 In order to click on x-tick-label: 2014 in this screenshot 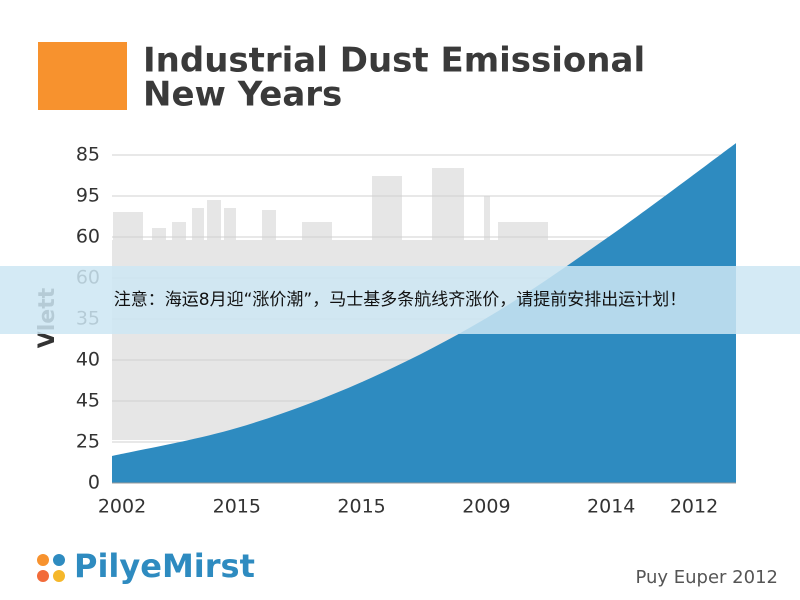, I will do `click(611, 507)`.